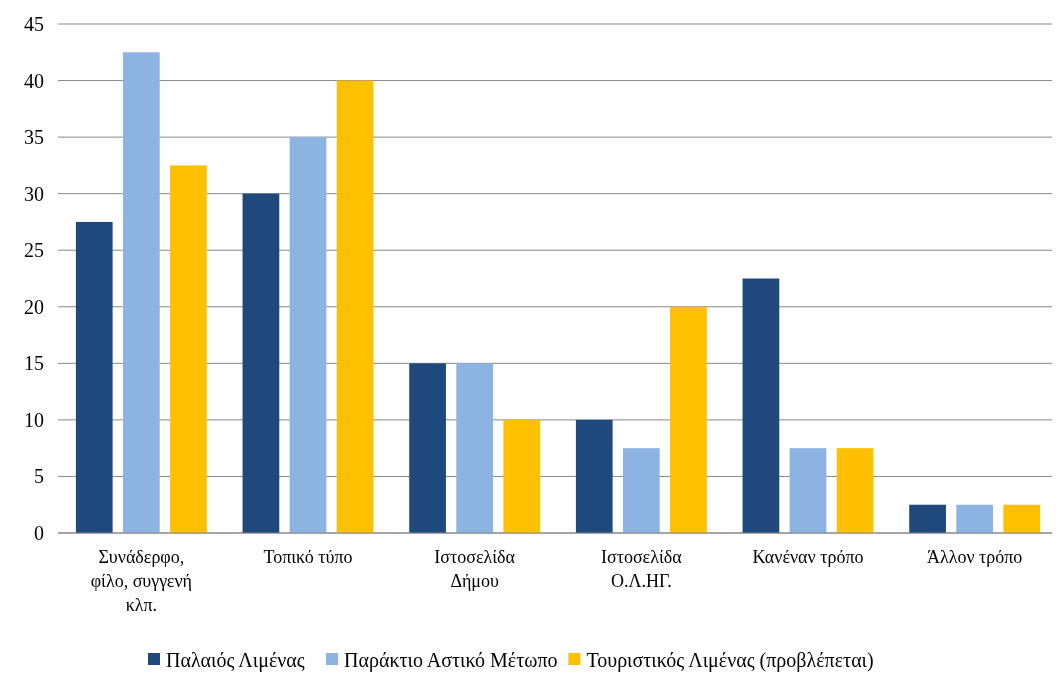 The image size is (1060, 686). Describe the element at coordinates (808, 557) in the screenshot. I see `x-tick-label: Κανέναν τρόπο` at that location.